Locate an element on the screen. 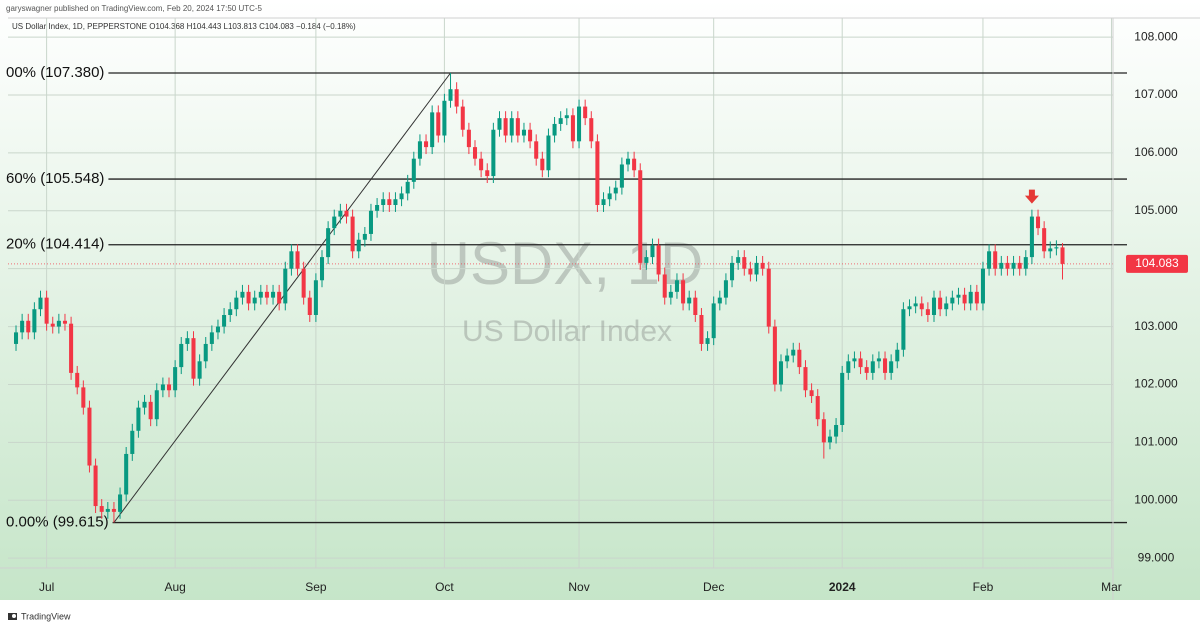 The width and height of the screenshot is (1200, 628). fib-label: 20% (104.414) is located at coordinates (55, 244).